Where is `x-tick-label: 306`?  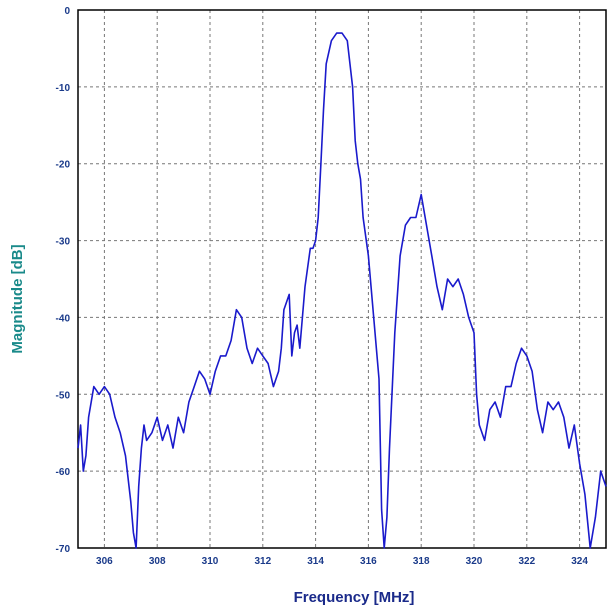
x-tick-label: 306 is located at coordinates (104, 561).